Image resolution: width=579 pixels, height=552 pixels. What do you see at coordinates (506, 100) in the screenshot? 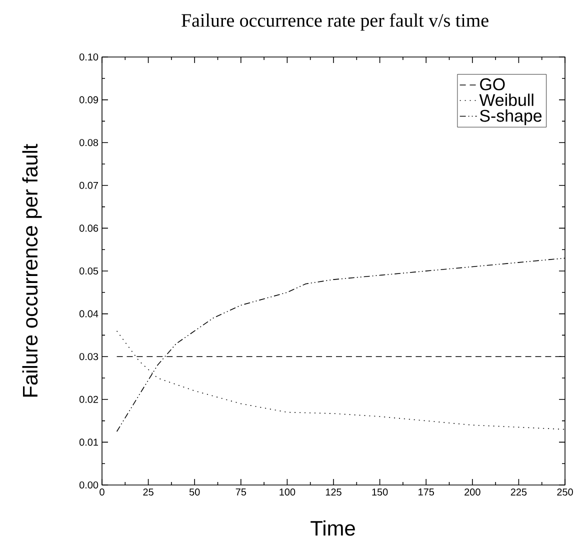
I see `legend-label: Weibull` at bounding box center [506, 100].